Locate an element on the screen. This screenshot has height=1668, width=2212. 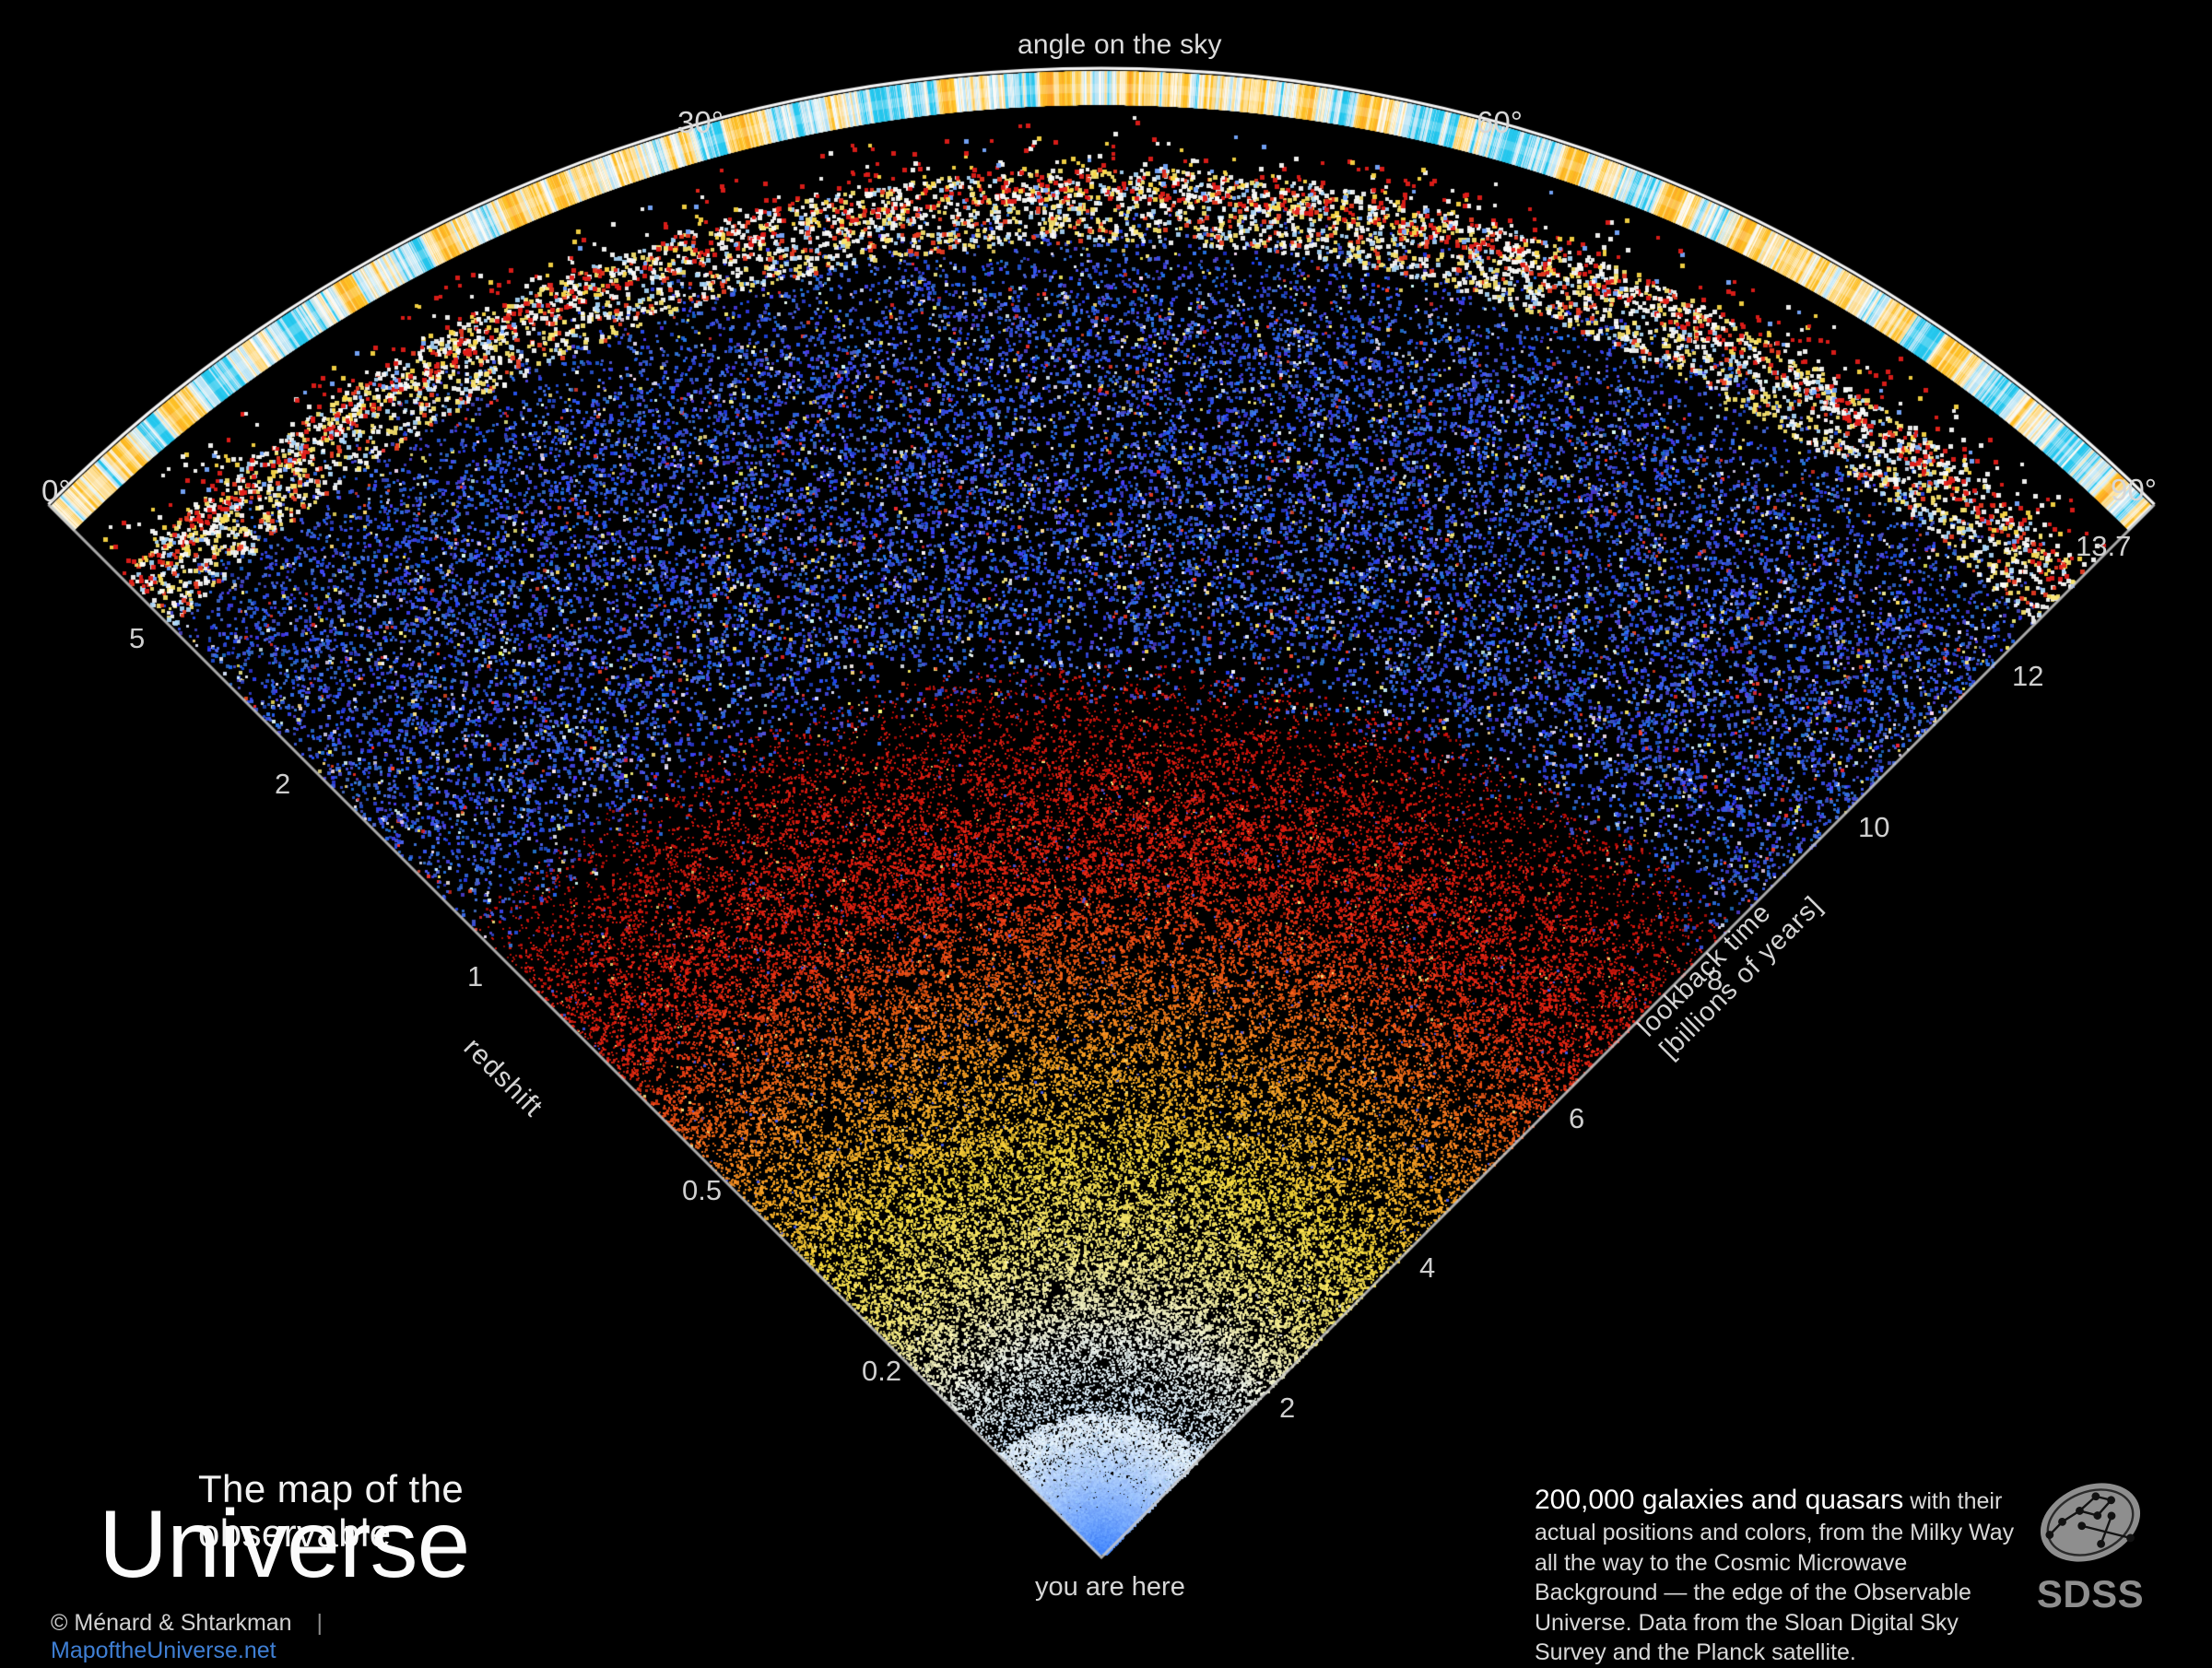
angle-tick-60: 60° is located at coordinates (1500, 122).